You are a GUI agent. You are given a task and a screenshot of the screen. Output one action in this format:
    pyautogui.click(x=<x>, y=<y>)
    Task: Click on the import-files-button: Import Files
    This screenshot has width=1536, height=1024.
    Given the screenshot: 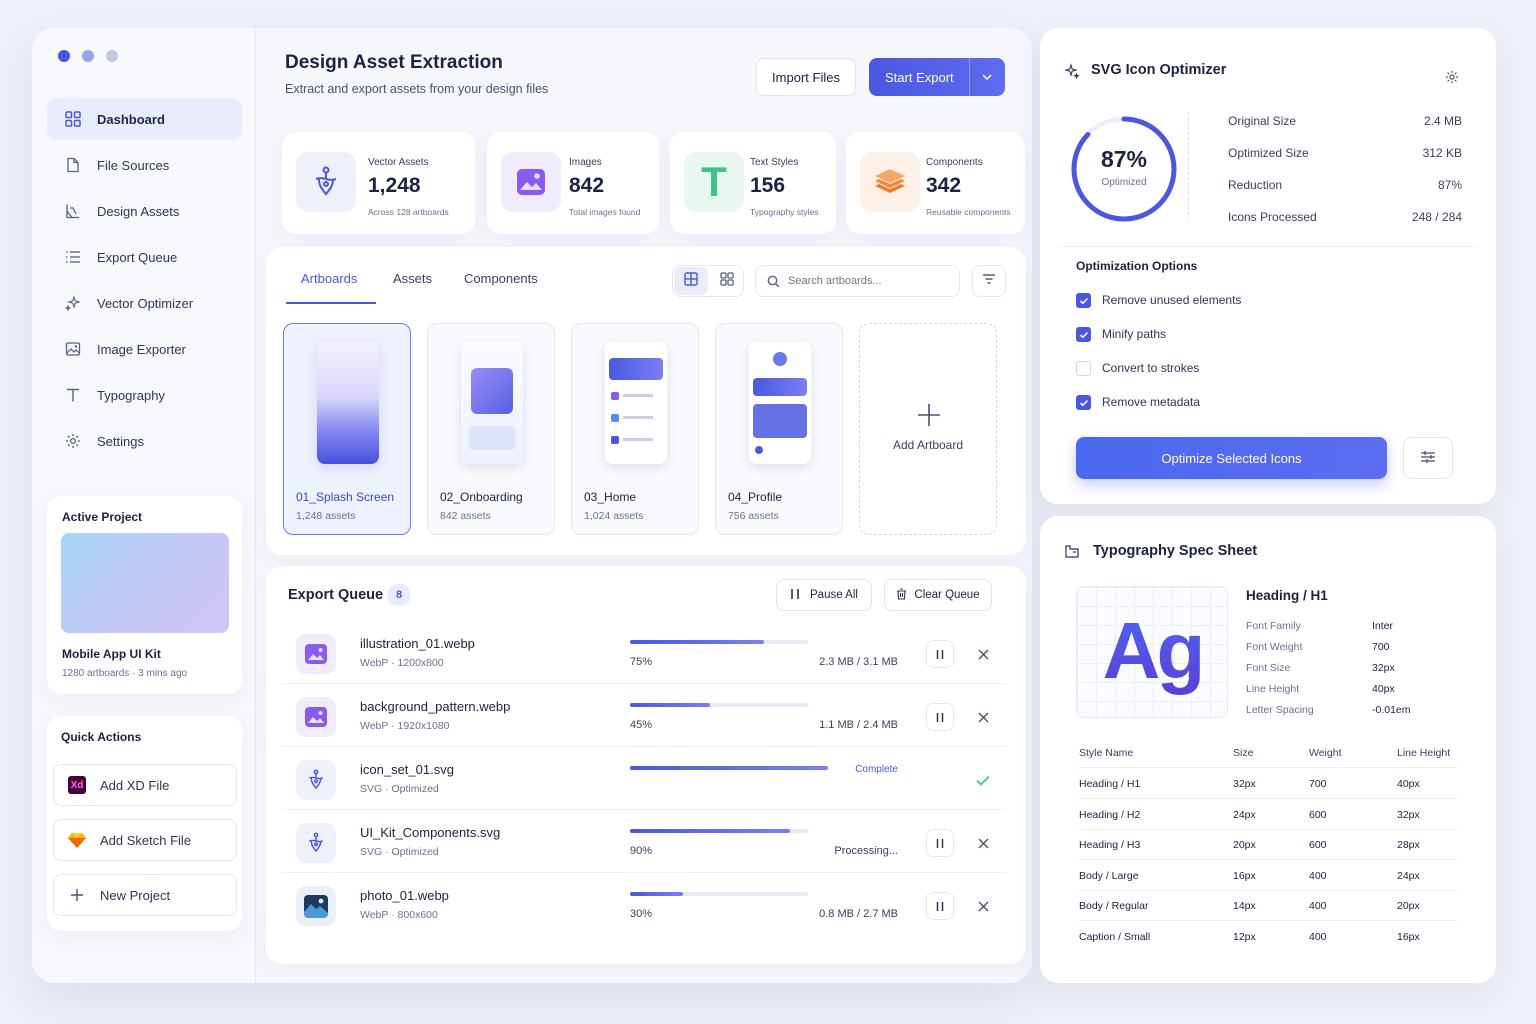 What is the action you would take?
    pyautogui.click(x=806, y=77)
    